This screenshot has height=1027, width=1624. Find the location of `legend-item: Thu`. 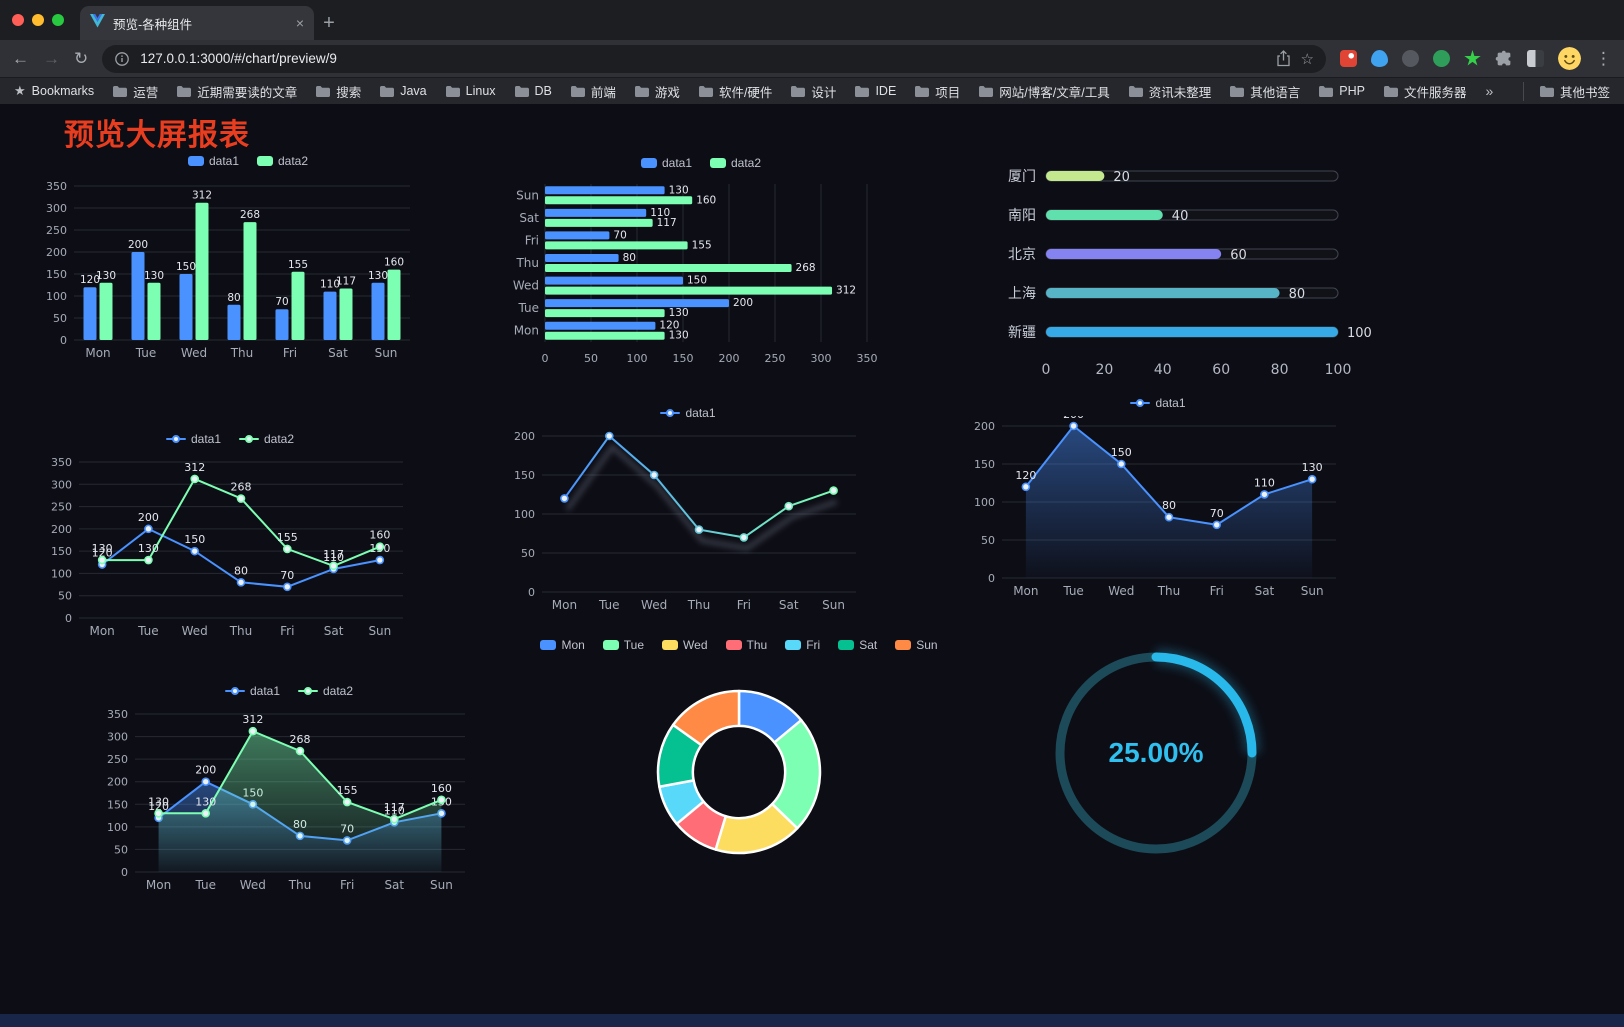

legend-item: Thu is located at coordinates (746, 645).